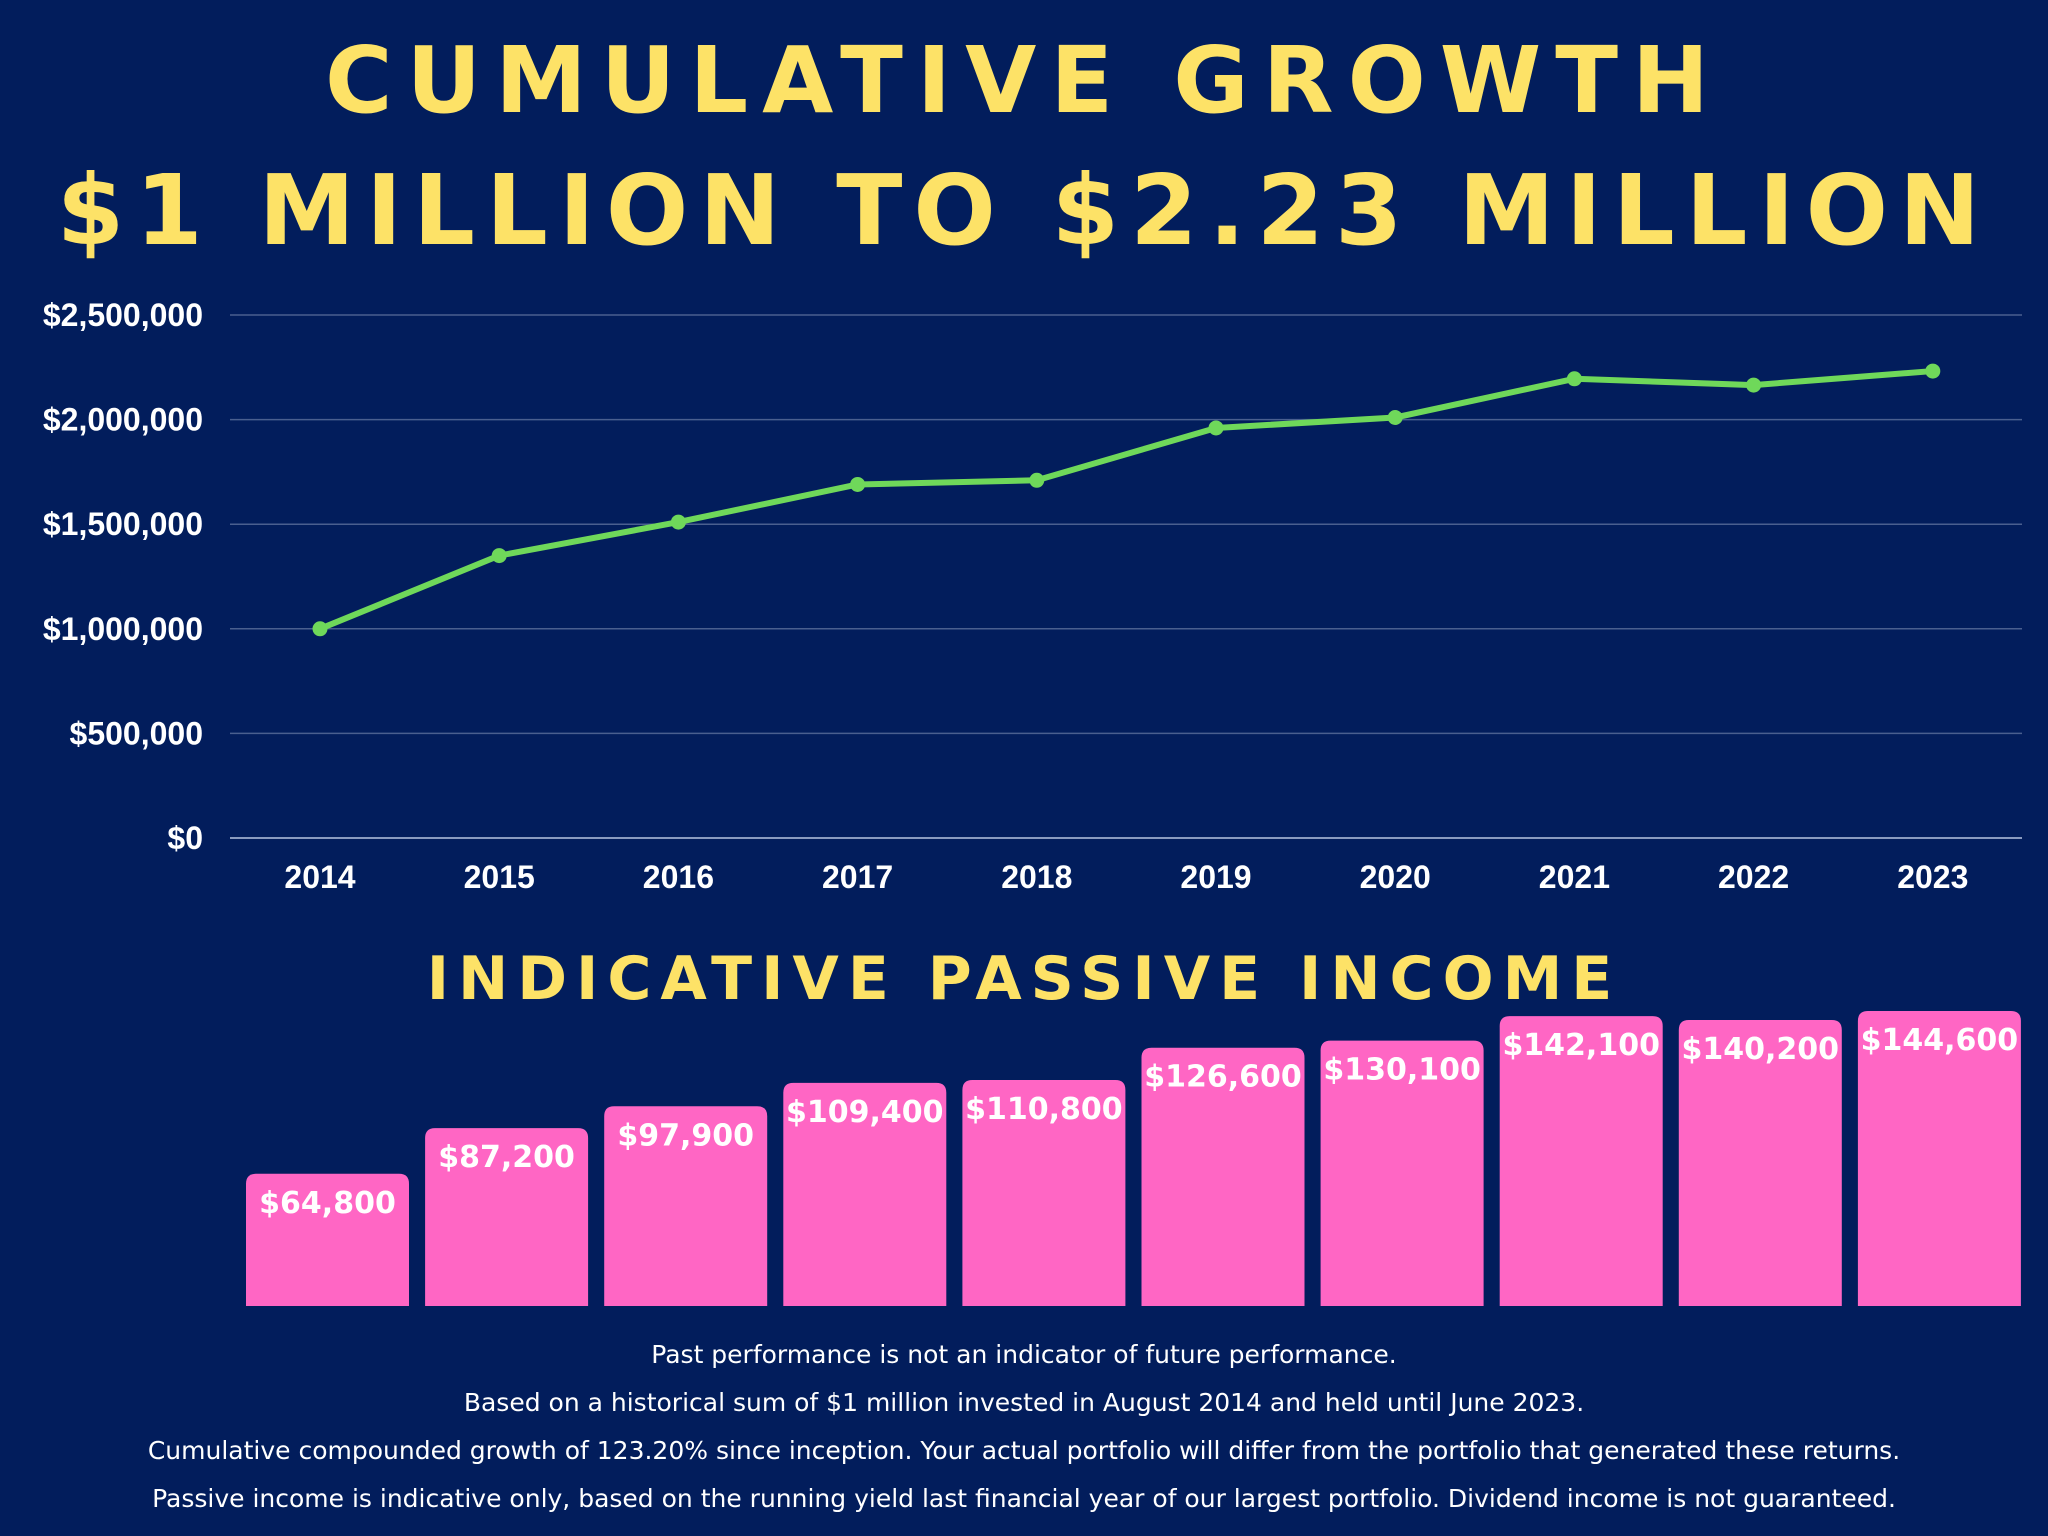 The width and height of the screenshot is (2048, 1536). I want to click on bar-data-label: $110,800, so click(1044, 1109).